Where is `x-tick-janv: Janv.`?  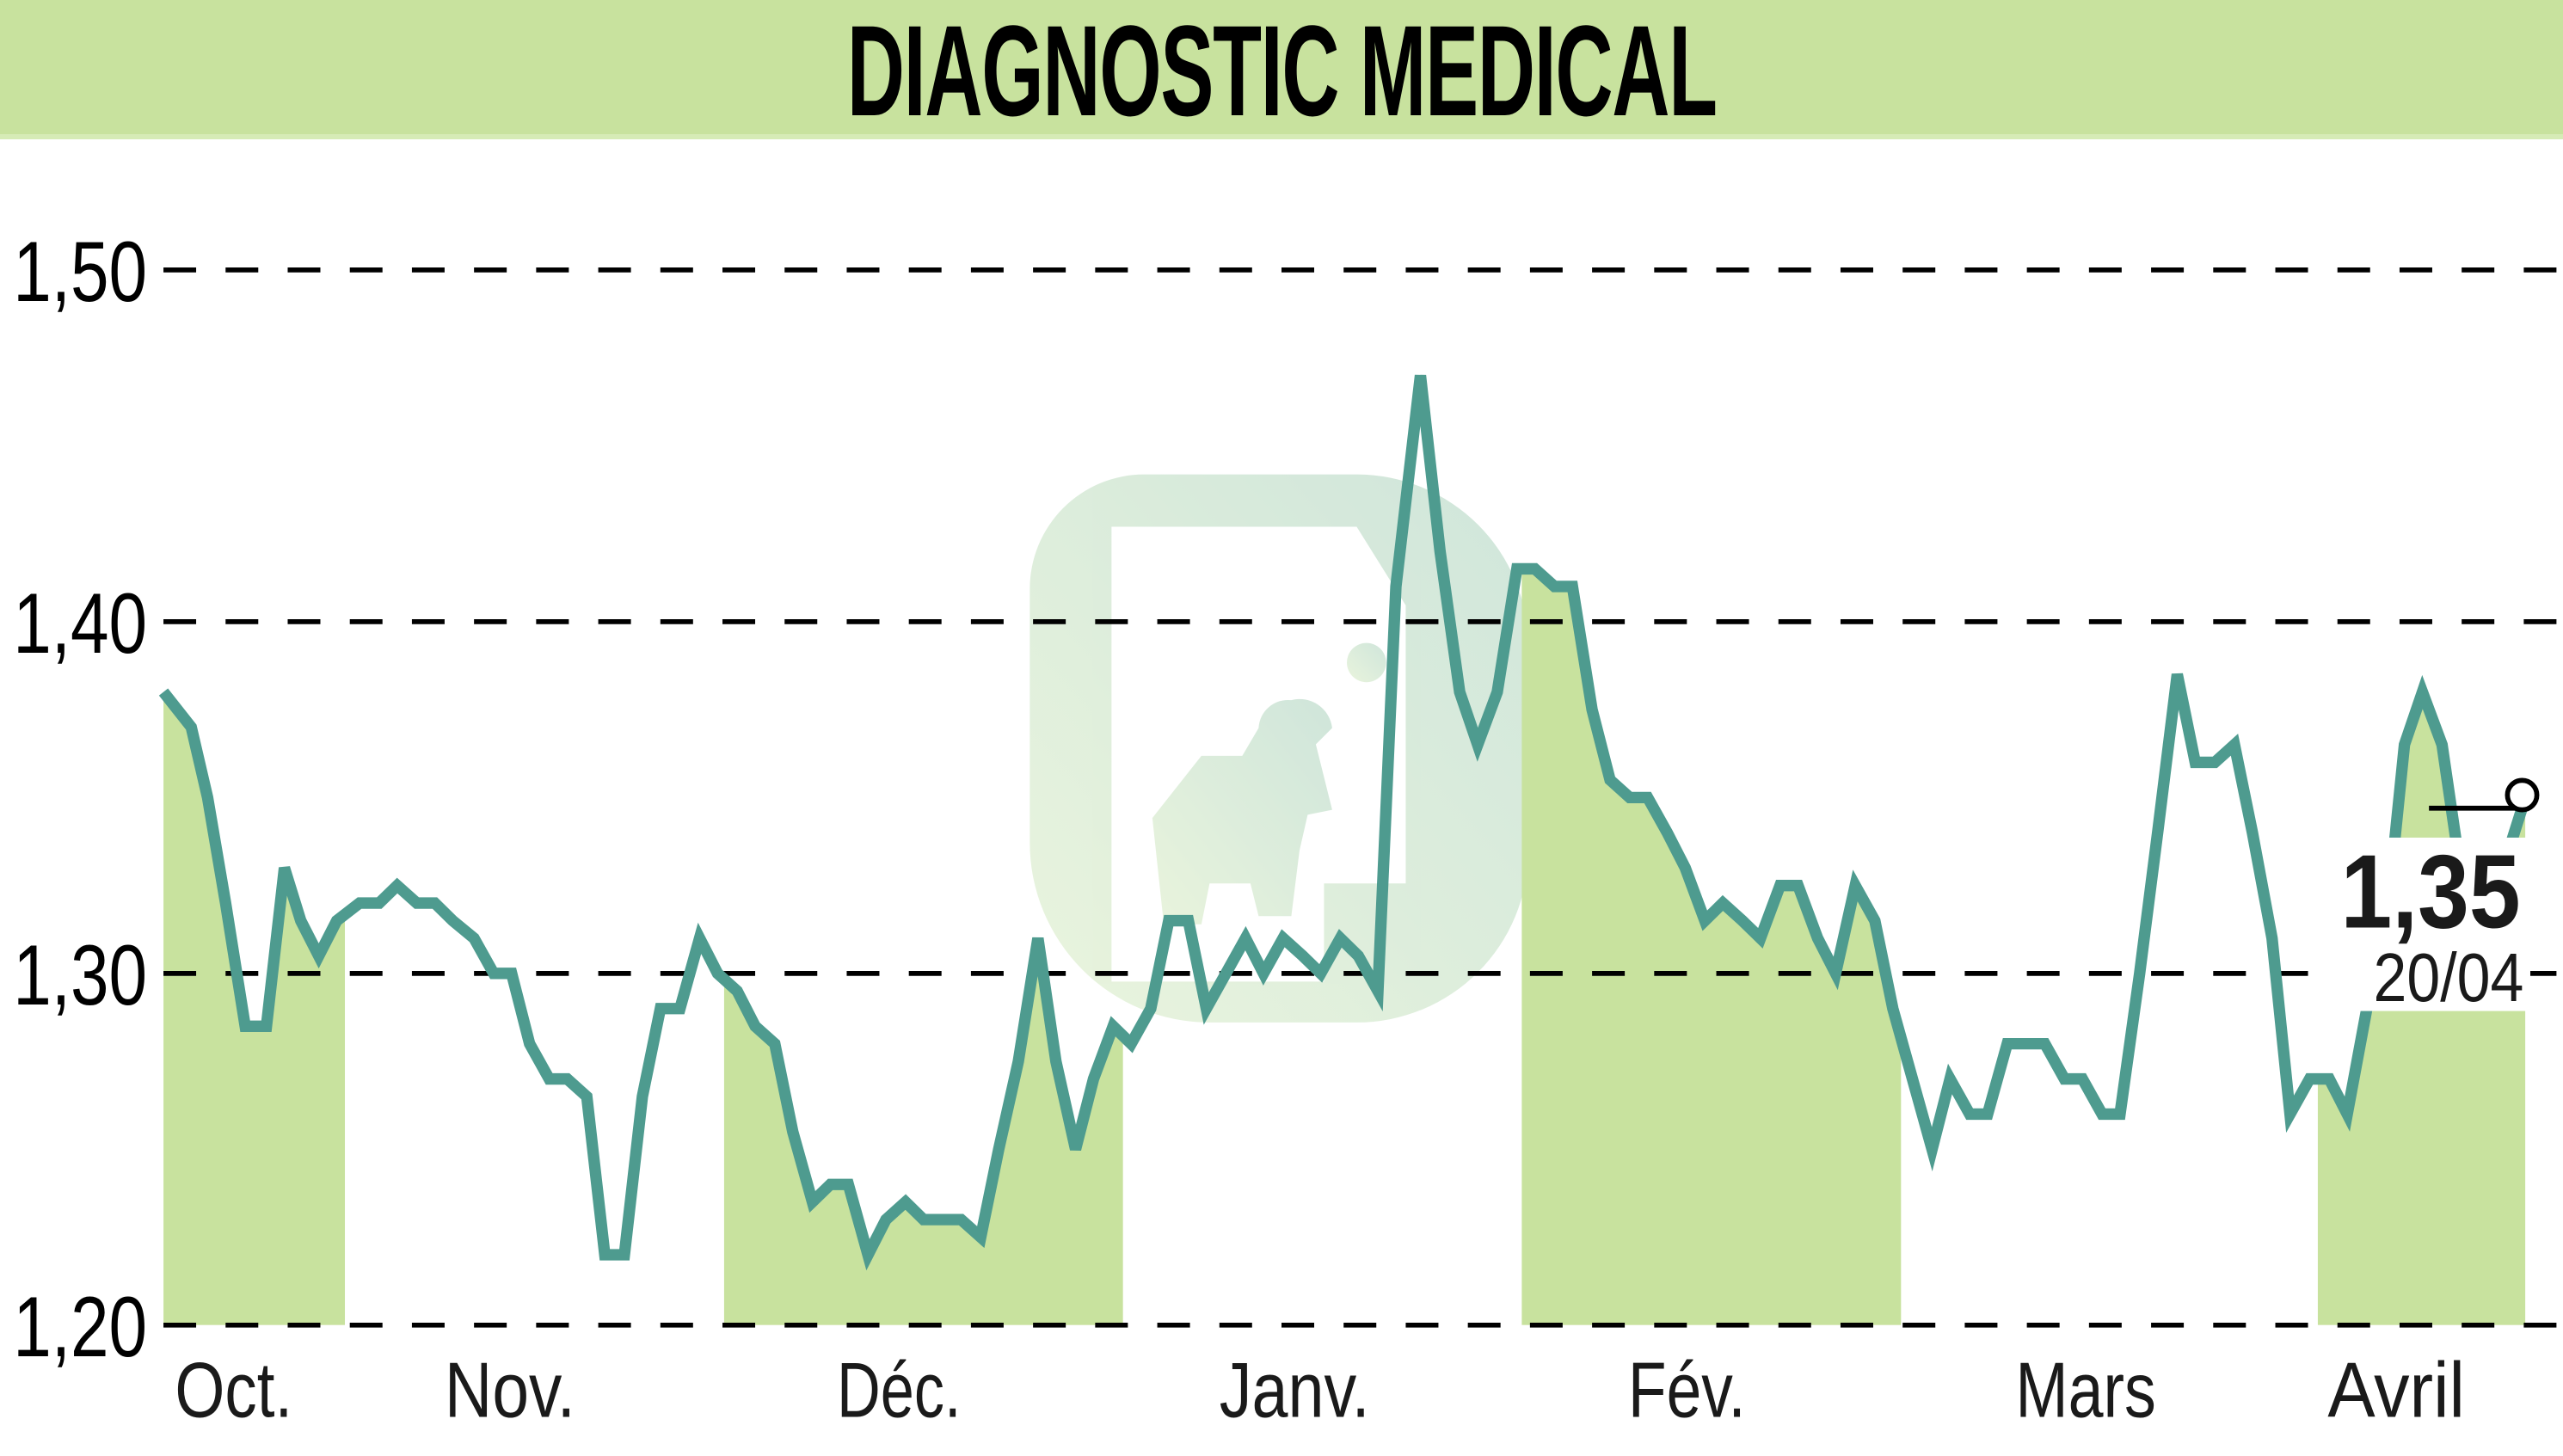 x-tick-janv: Janv. is located at coordinates (1295, 1390).